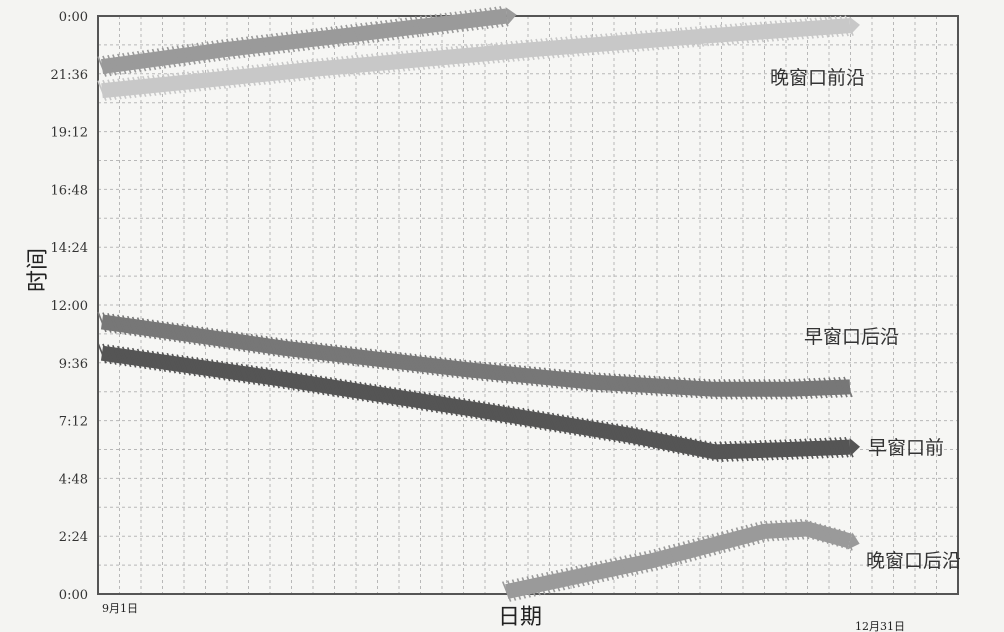  What do you see at coordinates (73, 537) in the screenshot?
I see `y-tick-label: 2:24` at bounding box center [73, 537].